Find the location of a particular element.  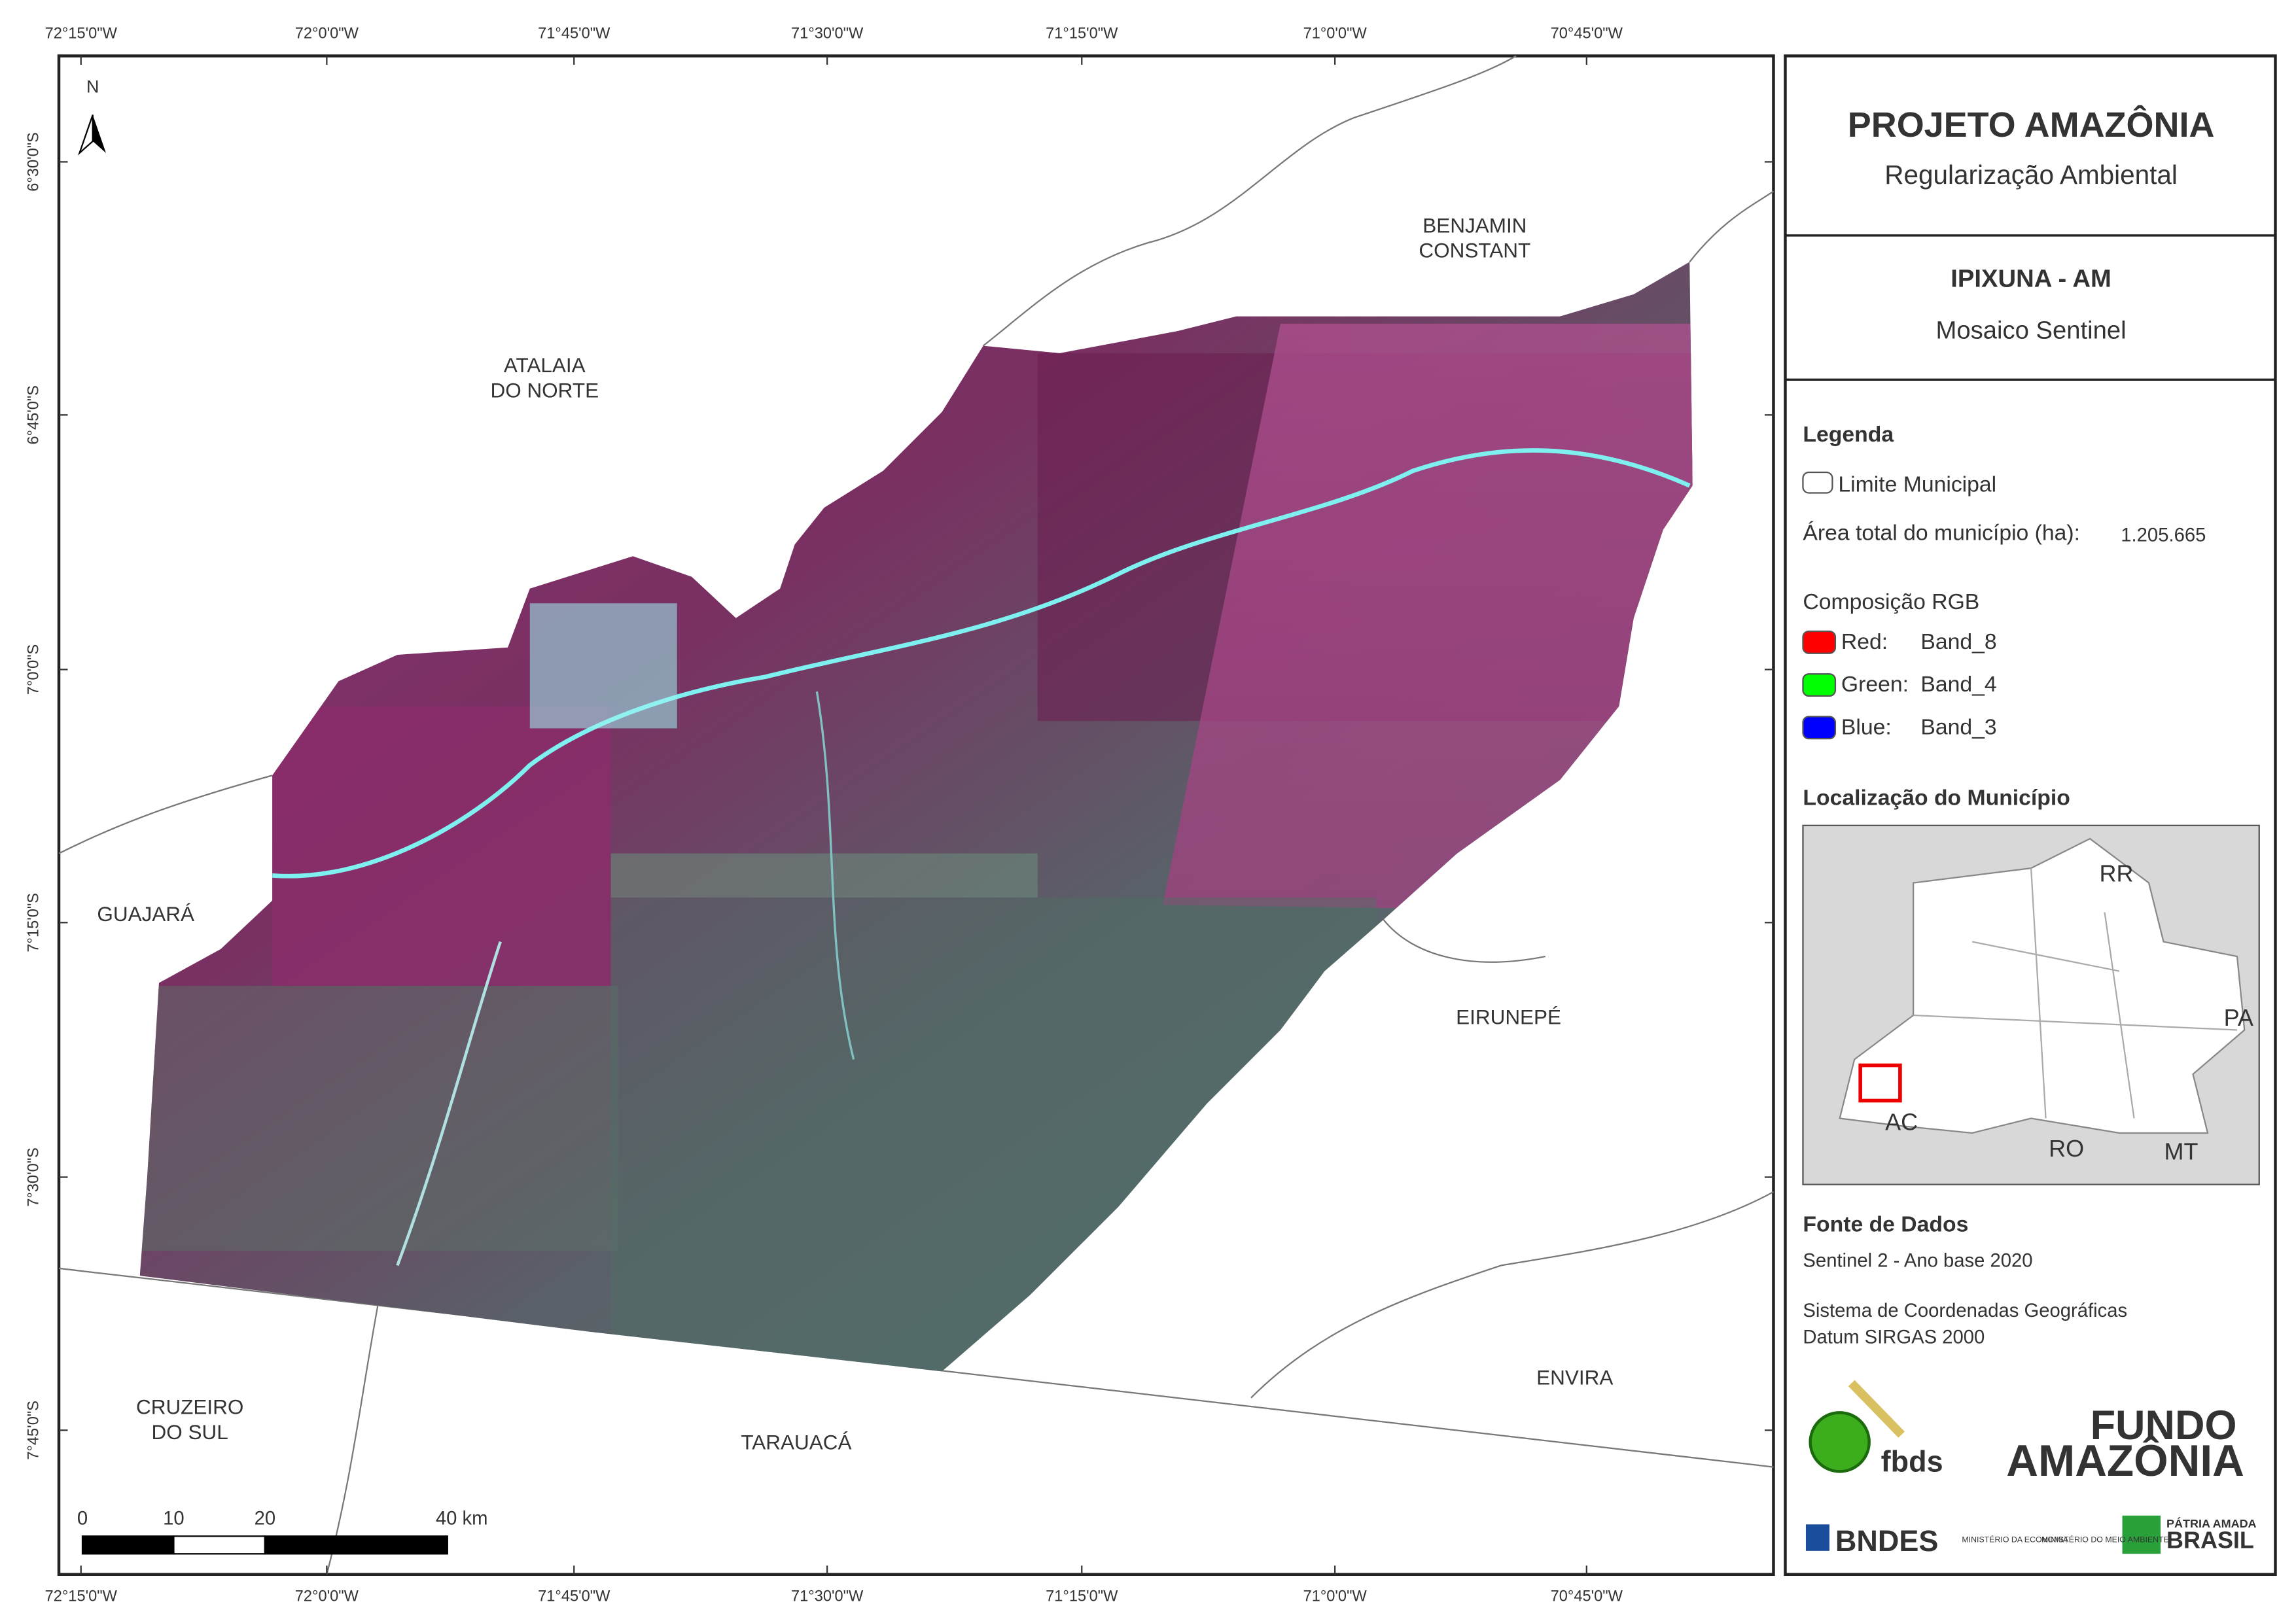

location-title: Localização do Município is located at coordinates (1937, 798).